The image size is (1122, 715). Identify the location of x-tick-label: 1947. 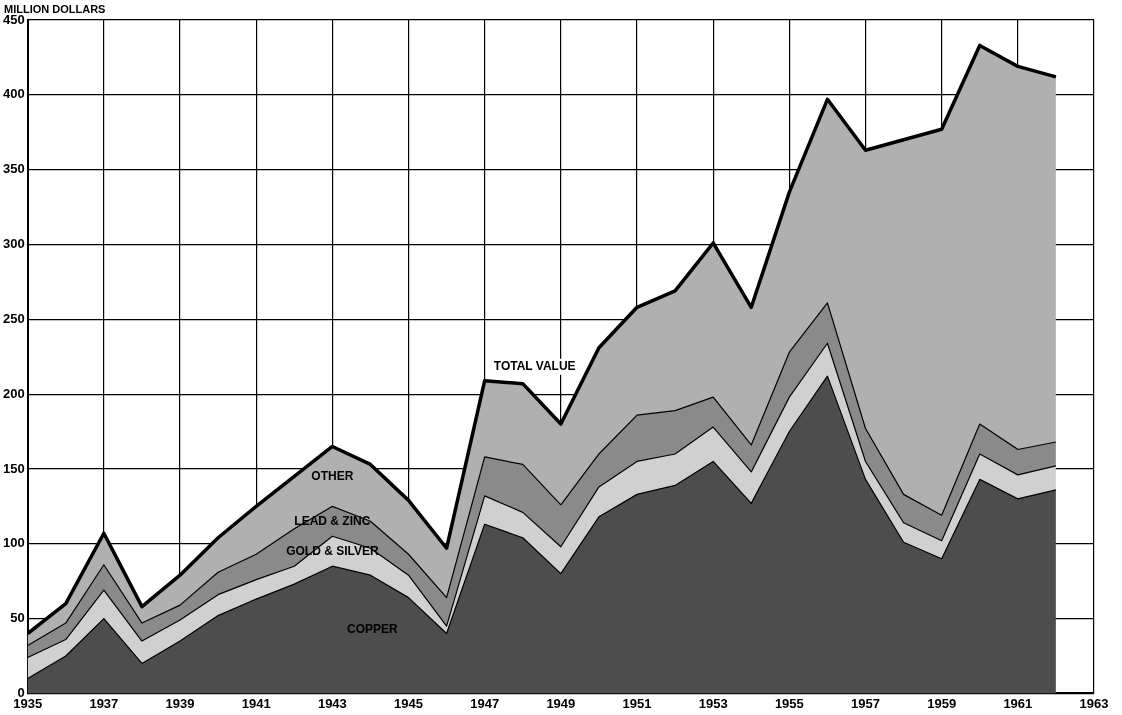
(485, 703).